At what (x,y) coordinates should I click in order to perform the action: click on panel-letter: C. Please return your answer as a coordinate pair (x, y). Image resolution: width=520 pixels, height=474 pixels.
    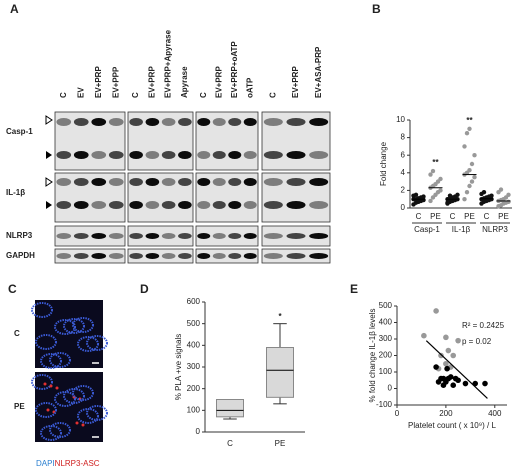
    Looking at the image, I should click on (12, 289).